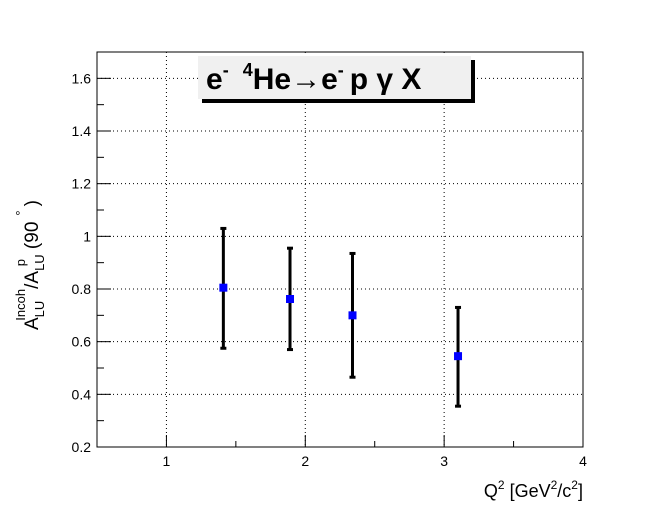  Describe the element at coordinates (32, 323) in the screenshot. I see `ylabel-a1: A` at that location.